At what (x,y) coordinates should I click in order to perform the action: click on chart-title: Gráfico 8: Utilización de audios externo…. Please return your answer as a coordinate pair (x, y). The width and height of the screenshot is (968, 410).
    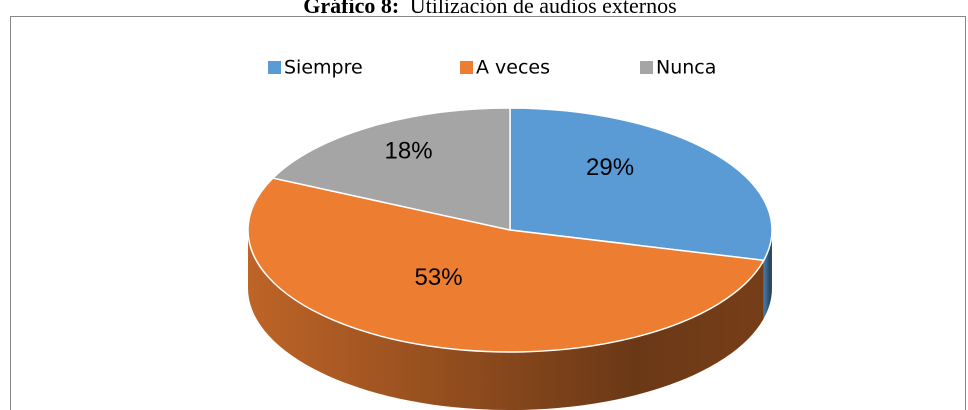
    Looking at the image, I should click on (489, 9).